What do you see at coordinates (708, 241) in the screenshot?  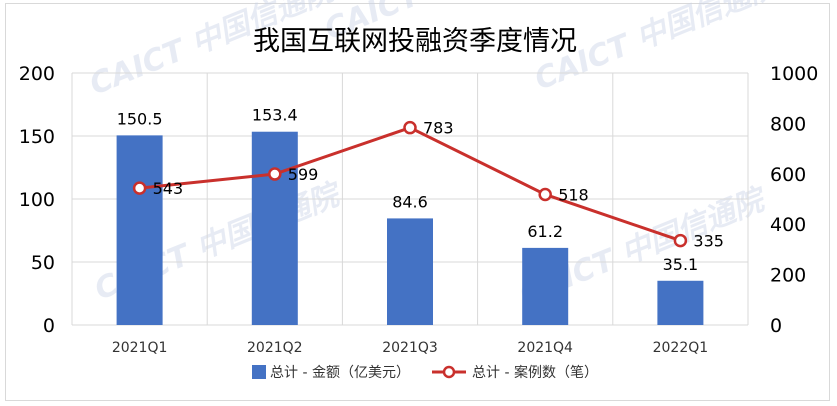 I see `line-data-label: 335` at bounding box center [708, 241].